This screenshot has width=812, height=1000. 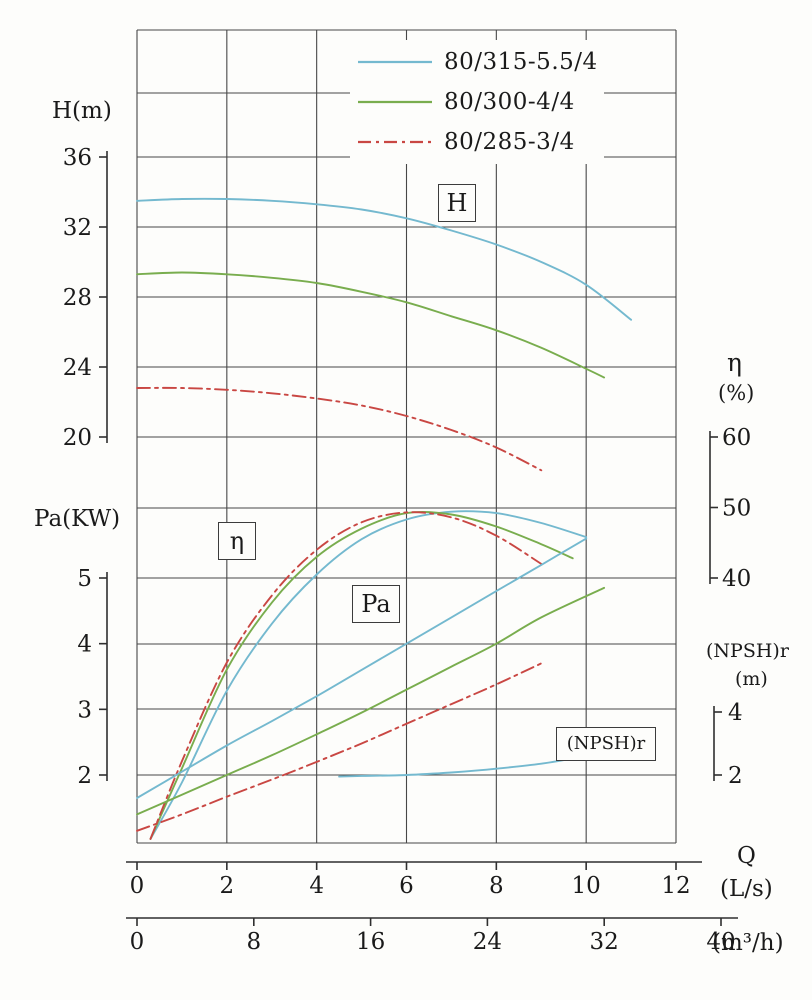 I want to click on H-tick-label: 32, so click(x=77, y=228).